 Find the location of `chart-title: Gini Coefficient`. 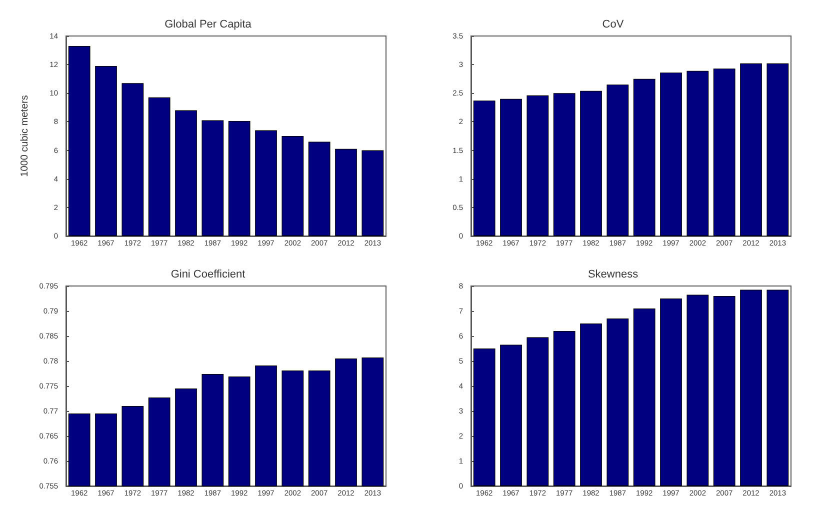

chart-title: Gini Coefficient is located at coordinates (208, 274).